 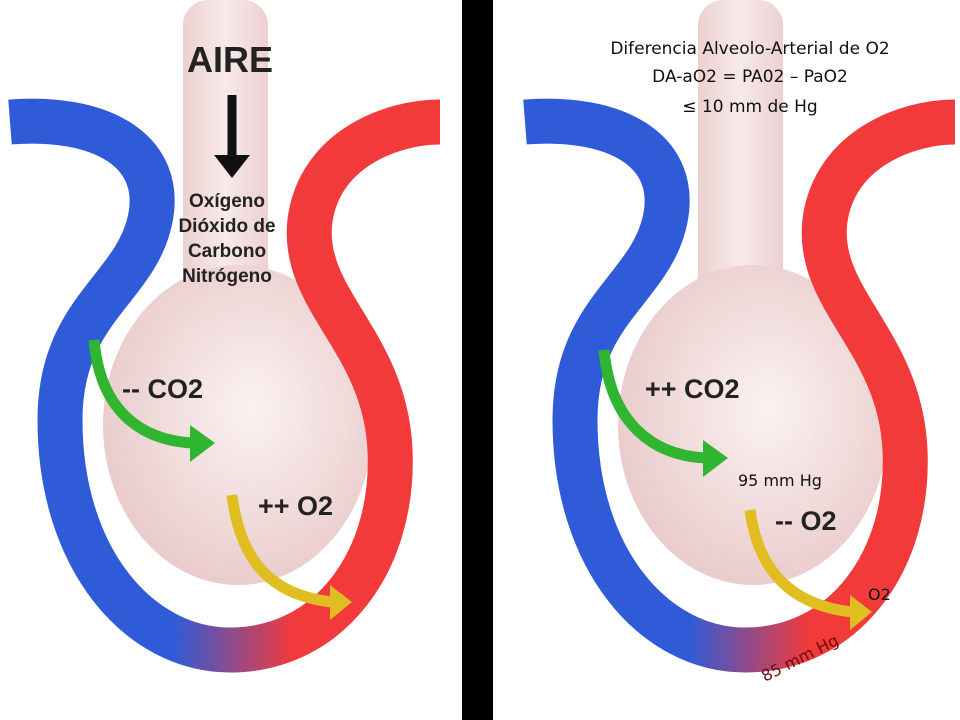 What do you see at coordinates (227, 201) in the screenshot?
I see `gas: Oxígeno` at bounding box center [227, 201].